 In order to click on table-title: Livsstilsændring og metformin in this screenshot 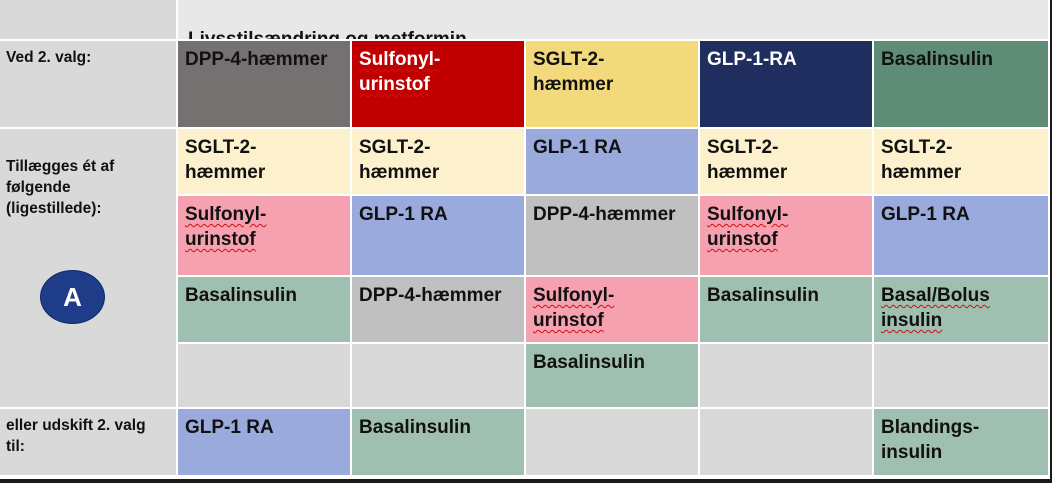, I will do `click(614, 20)`.